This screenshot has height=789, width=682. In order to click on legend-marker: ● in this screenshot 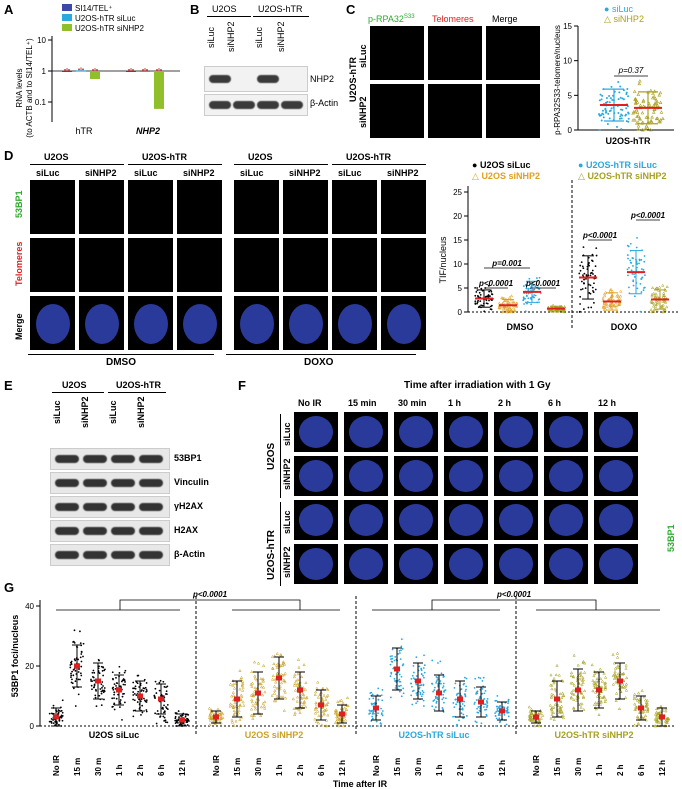, I will do `click(475, 165)`.